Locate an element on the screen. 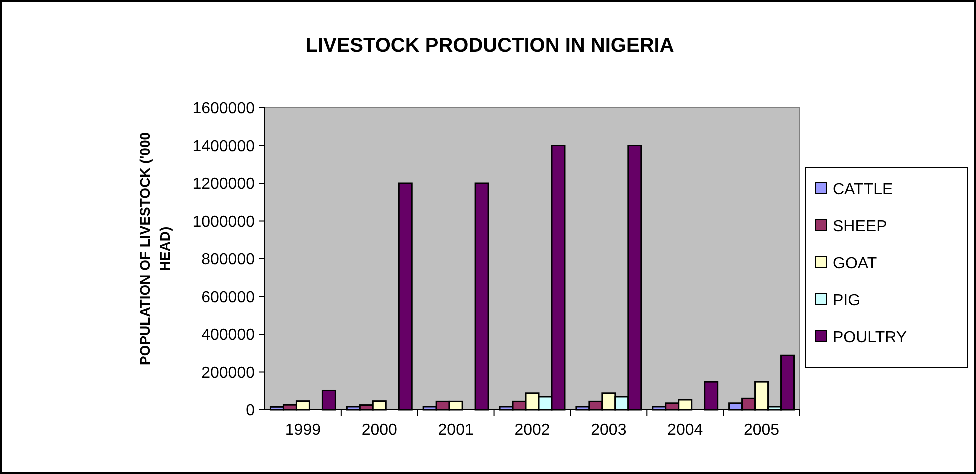 The image size is (976, 474). x-tick-label: 2004 is located at coordinates (686, 430).